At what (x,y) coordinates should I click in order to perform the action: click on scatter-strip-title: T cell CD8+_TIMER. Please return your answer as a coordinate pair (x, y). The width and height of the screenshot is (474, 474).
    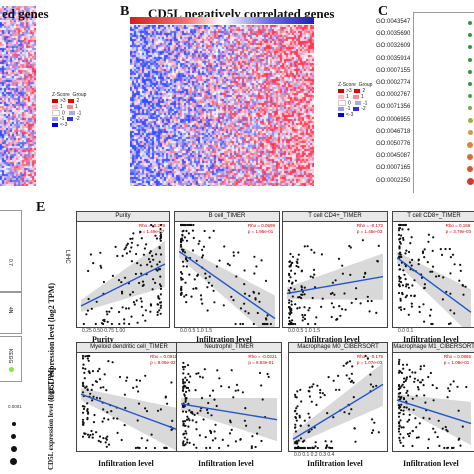
    Looking at the image, I should click on (433, 217).